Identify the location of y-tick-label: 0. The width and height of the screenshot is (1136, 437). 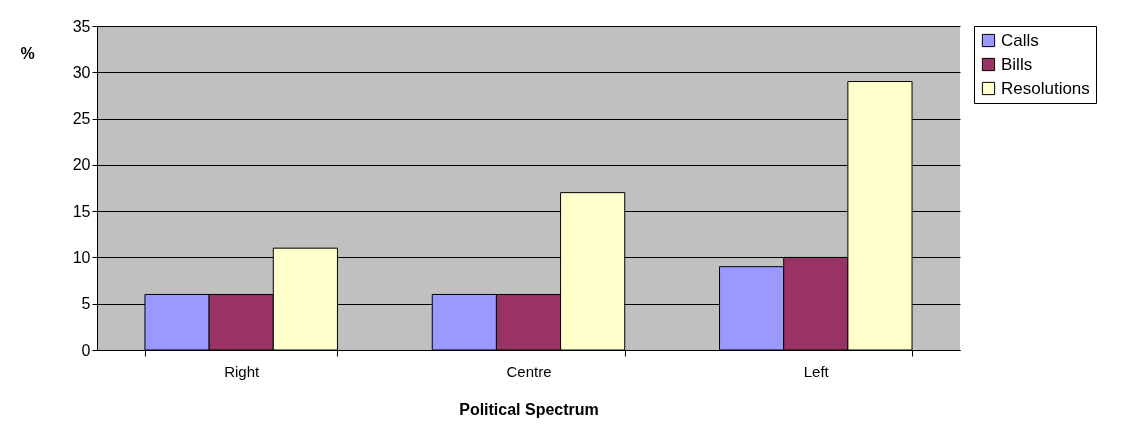
(86, 350).